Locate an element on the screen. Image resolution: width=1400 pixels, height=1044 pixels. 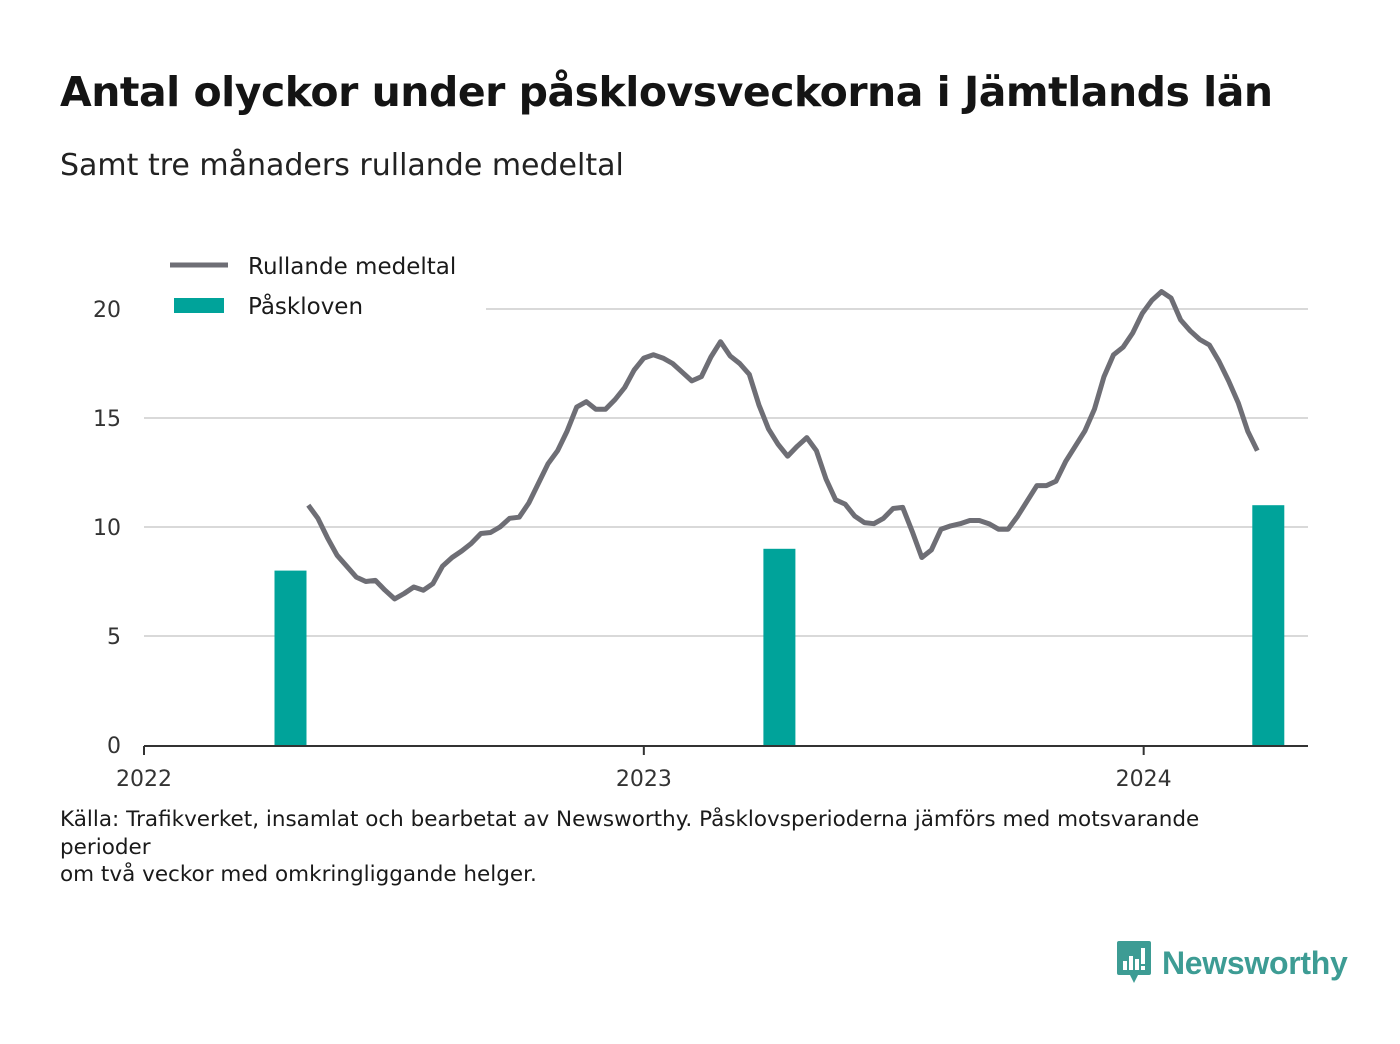
y-axis-tick-labels: 0 5 10 15 20 is located at coordinates (107, 528).